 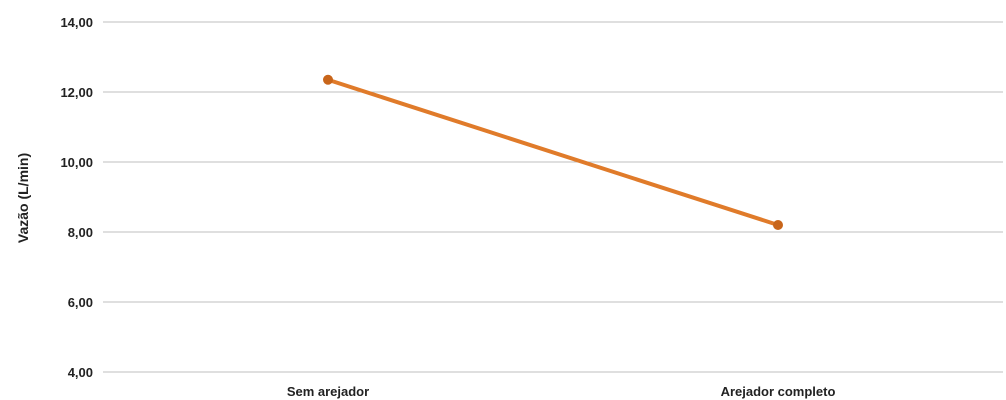 What do you see at coordinates (76, 92) in the screenshot?
I see `y-tick-label: 12,00` at bounding box center [76, 92].